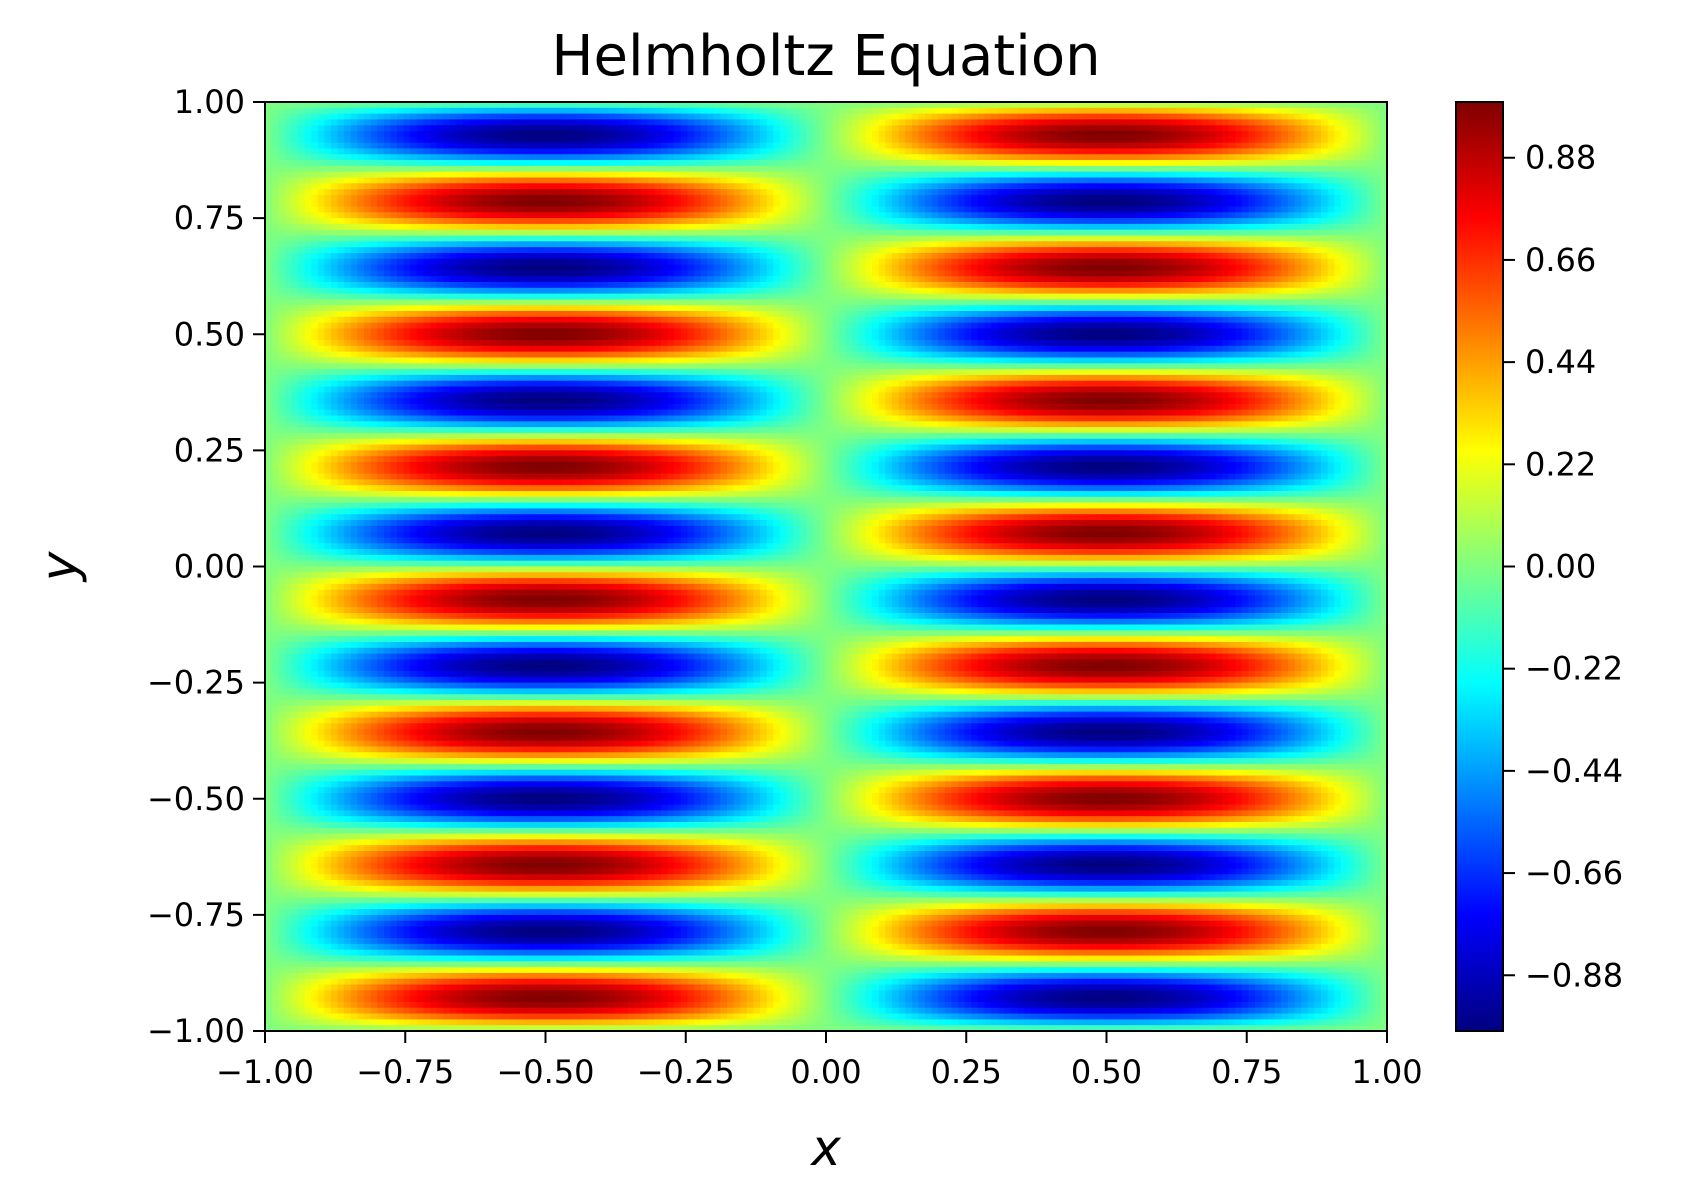 The image size is (1682, 1201). What do you see at coordinates (545, 1072) in the screenshot?
I see `x-tick-label: −0.50` at bounding box center [545, 1072].